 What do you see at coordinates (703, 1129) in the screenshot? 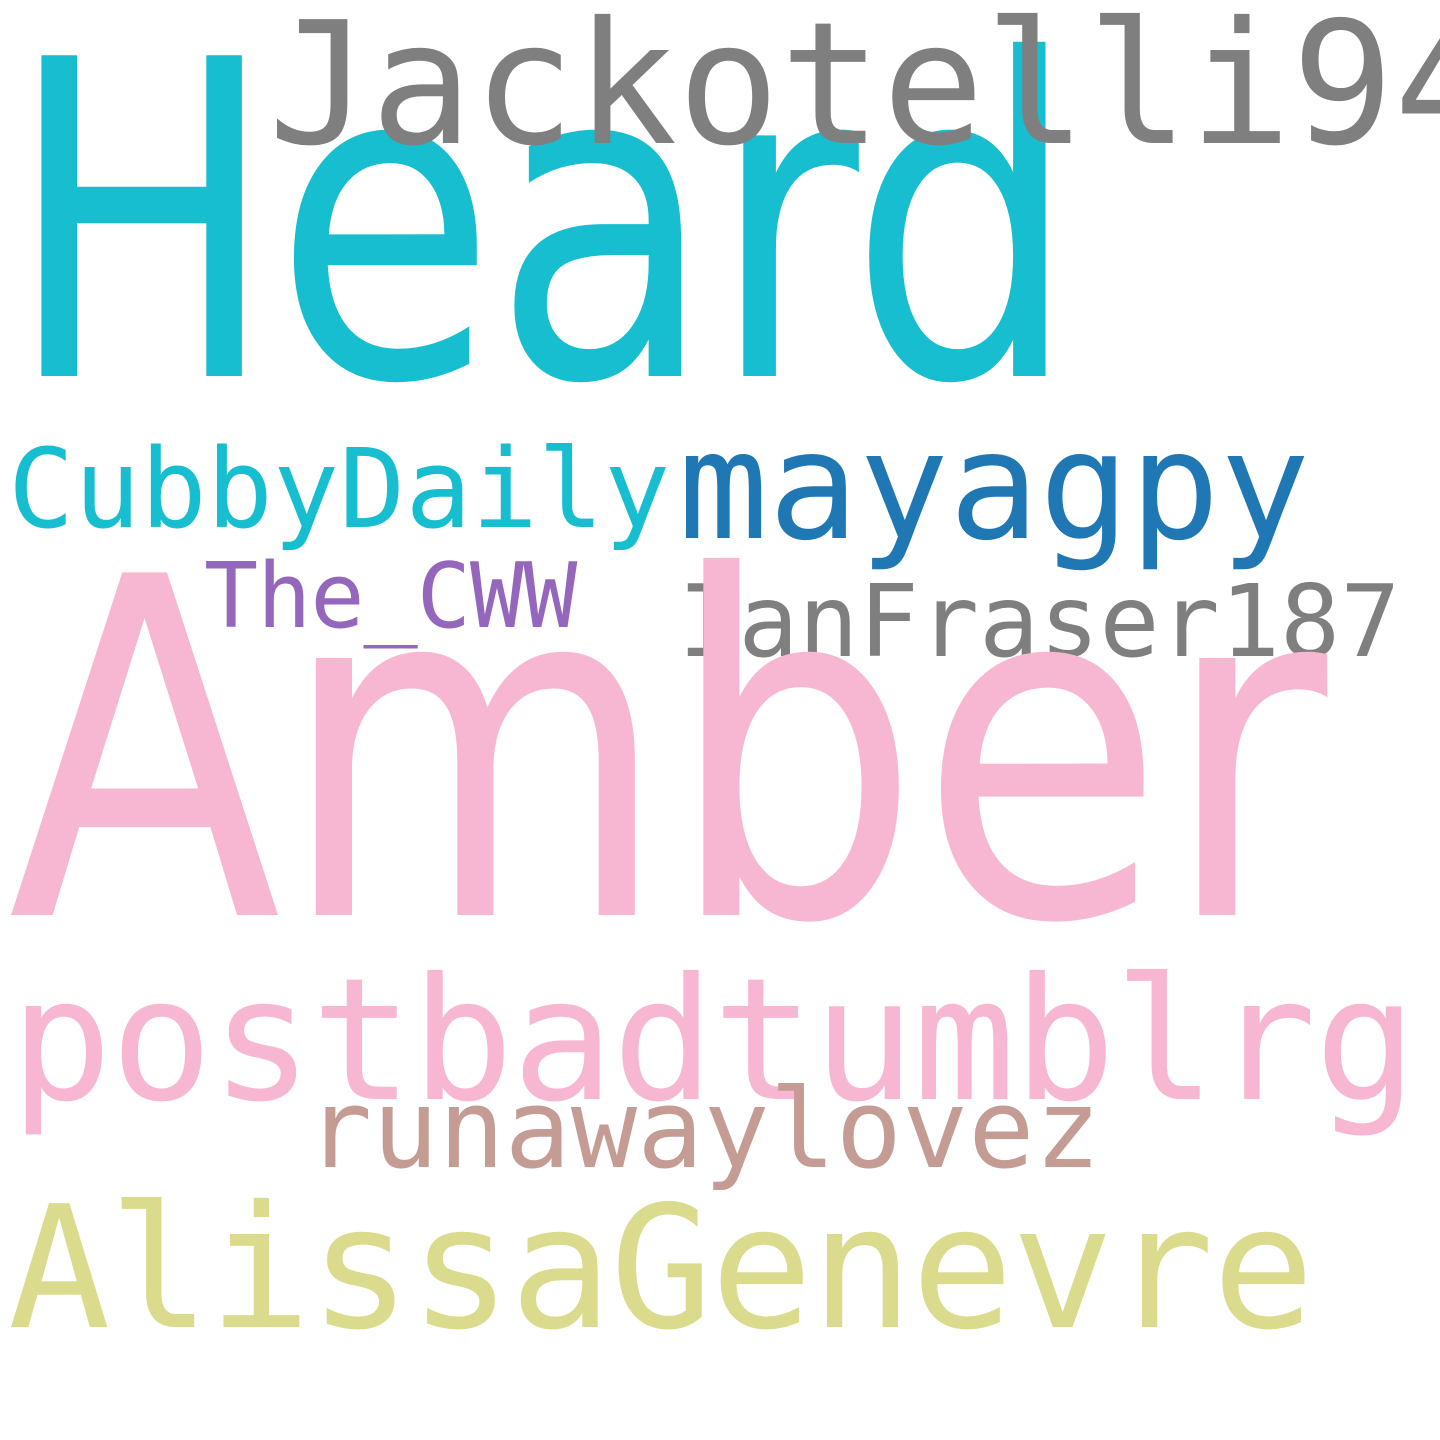
I see `word-runawaylovez: runawaylovez` at bounding box center [703, 1129].